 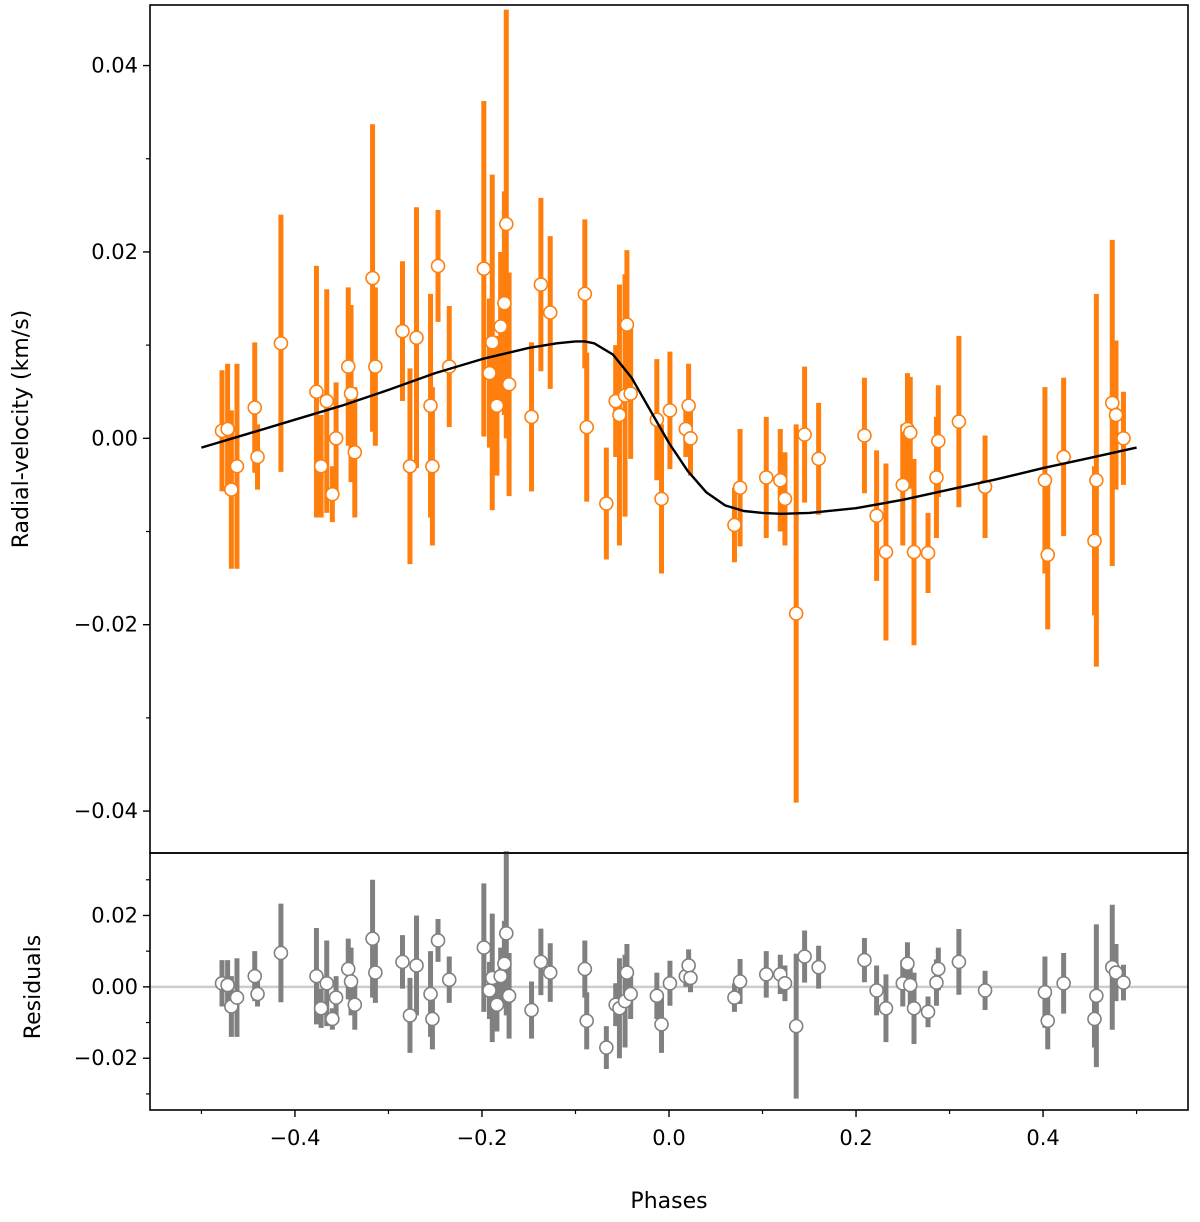 What do you see at coordinates (114, 66) in the screenshot?
I see `rv-ytick-label: 0.04` at bounding box center [114, 66].